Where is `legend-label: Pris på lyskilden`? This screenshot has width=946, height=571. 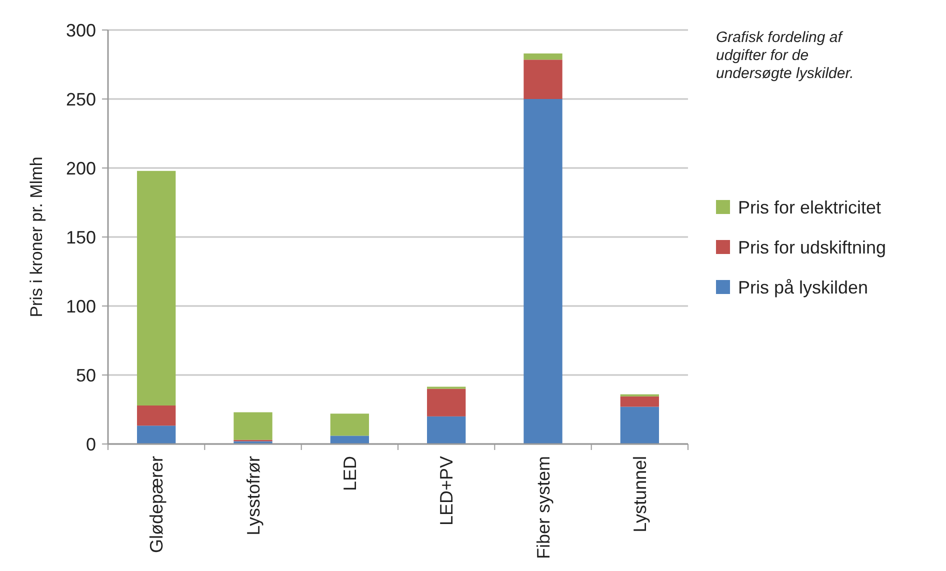 legend-label: Pris på lyskilden is located at coordinates (803, 287).